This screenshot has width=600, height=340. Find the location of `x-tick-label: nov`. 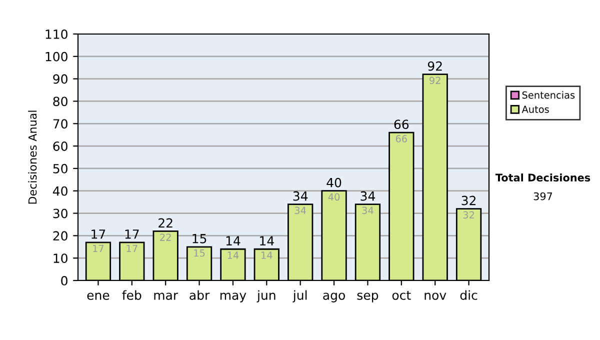

x-tick-label: nov is located at coordinates (435, 296).